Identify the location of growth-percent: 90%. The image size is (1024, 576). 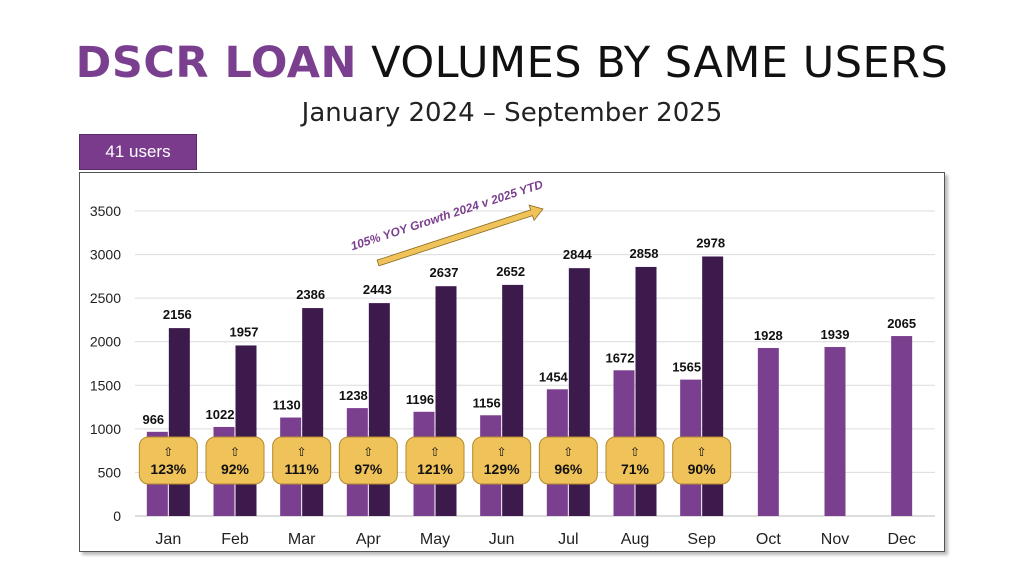
(702, 469).